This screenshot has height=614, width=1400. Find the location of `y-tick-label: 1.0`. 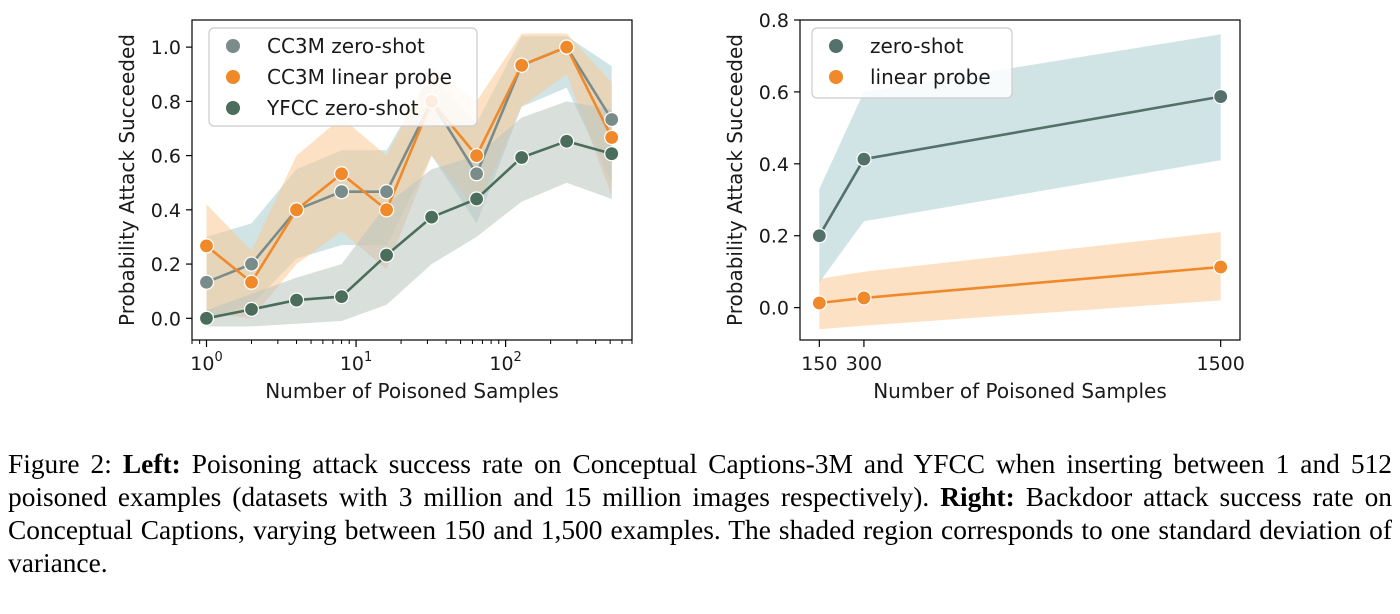

y-tick-label: 1.0 is located at coordinates (166, 48).